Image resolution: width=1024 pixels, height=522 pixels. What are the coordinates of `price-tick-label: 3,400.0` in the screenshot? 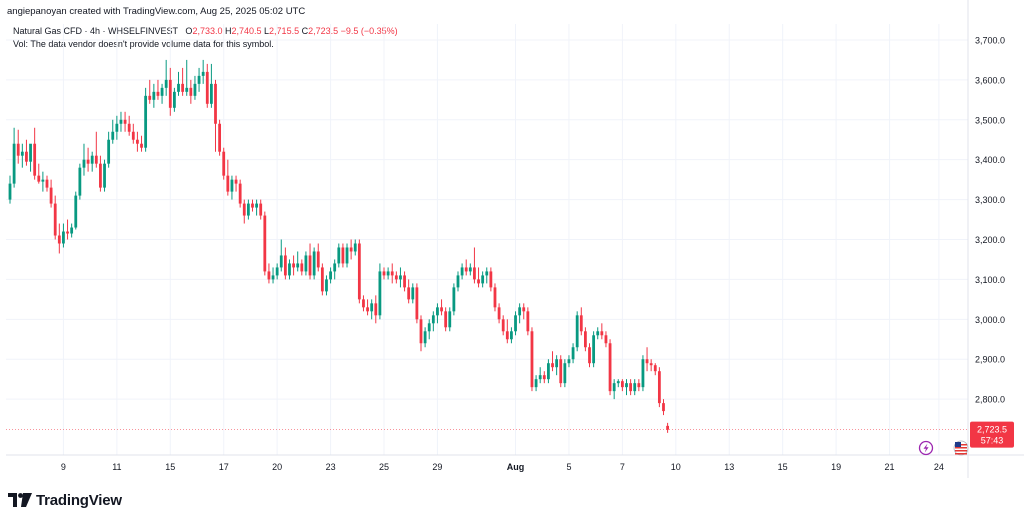 It's located at (990, 160).